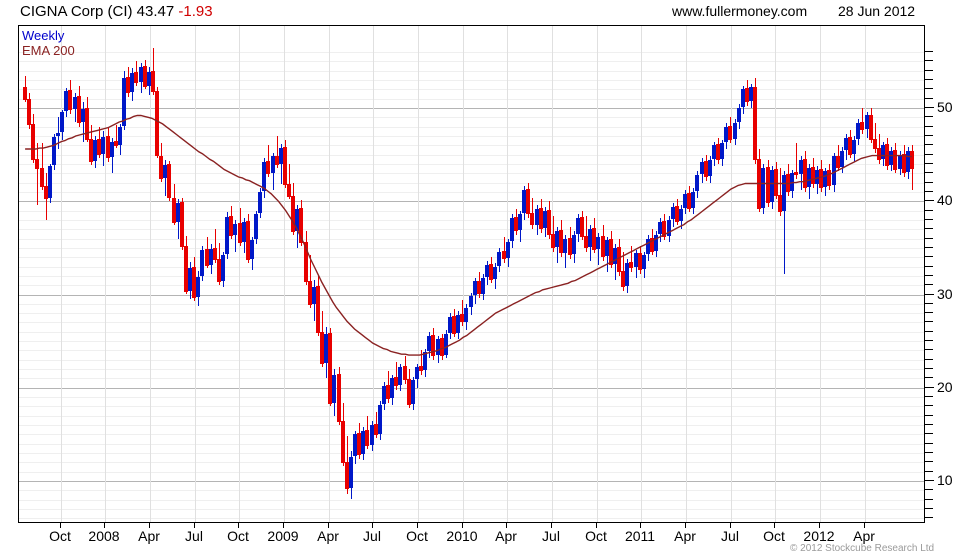 This screenshot has width=980, height=560. I want to click on source-website: www.fullermoney.com, so click(740, 11).